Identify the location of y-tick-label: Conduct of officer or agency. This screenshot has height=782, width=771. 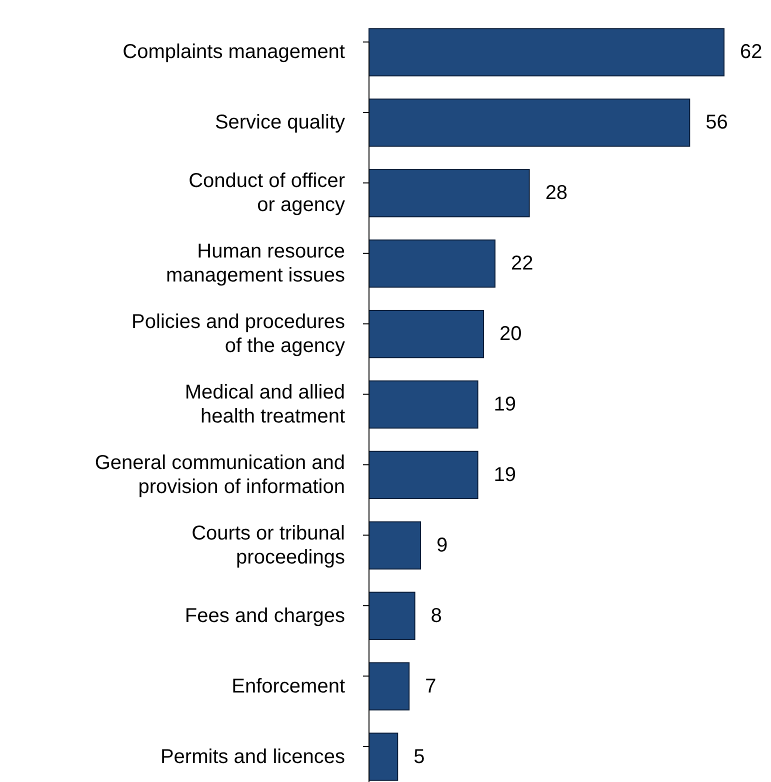
(267, 193).